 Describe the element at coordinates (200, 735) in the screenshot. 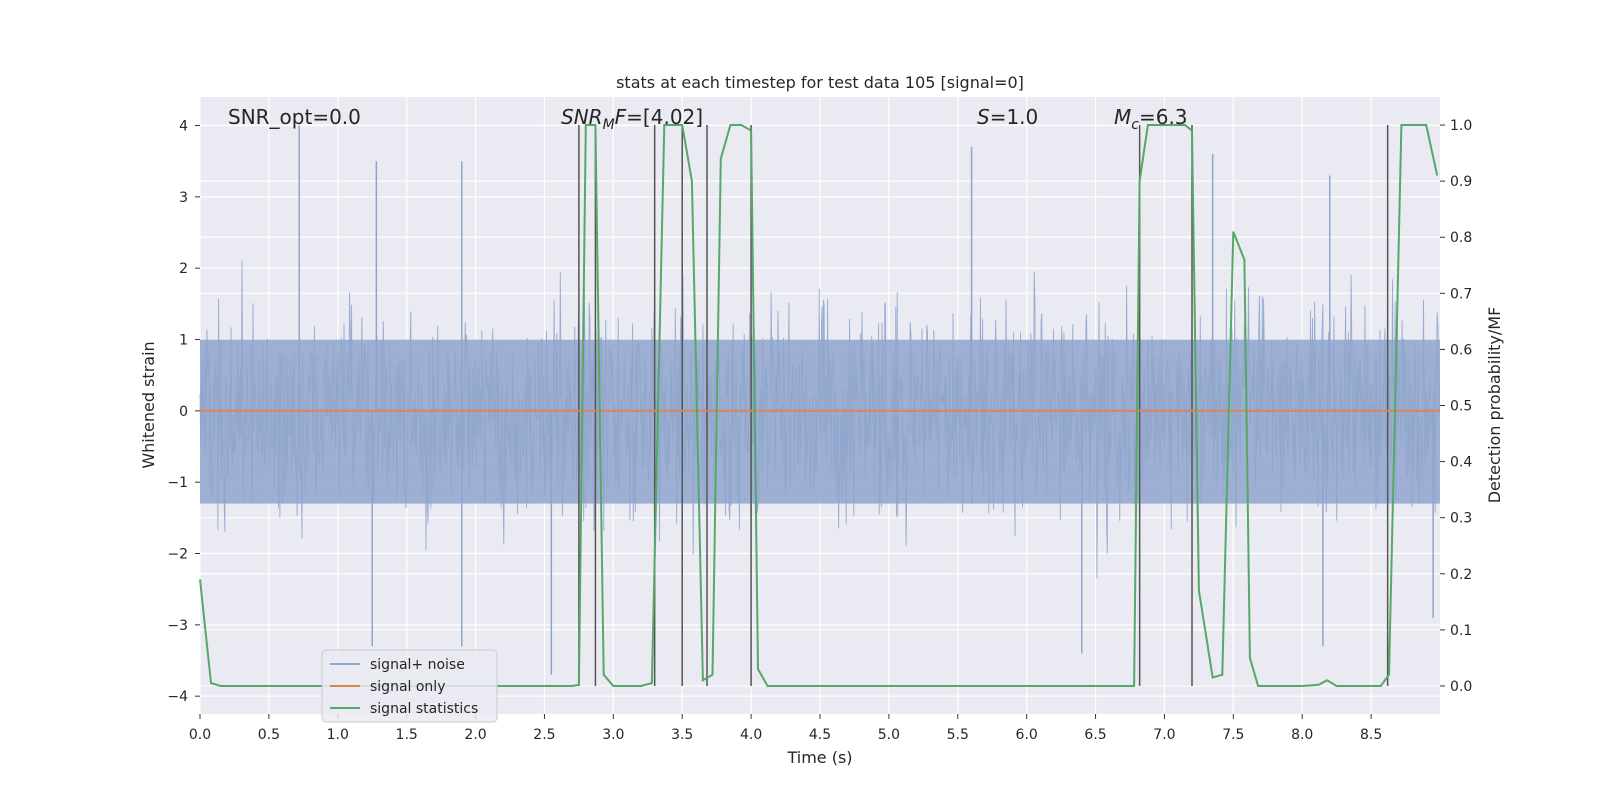

I see `x-tick-label: 0.0` at that location.